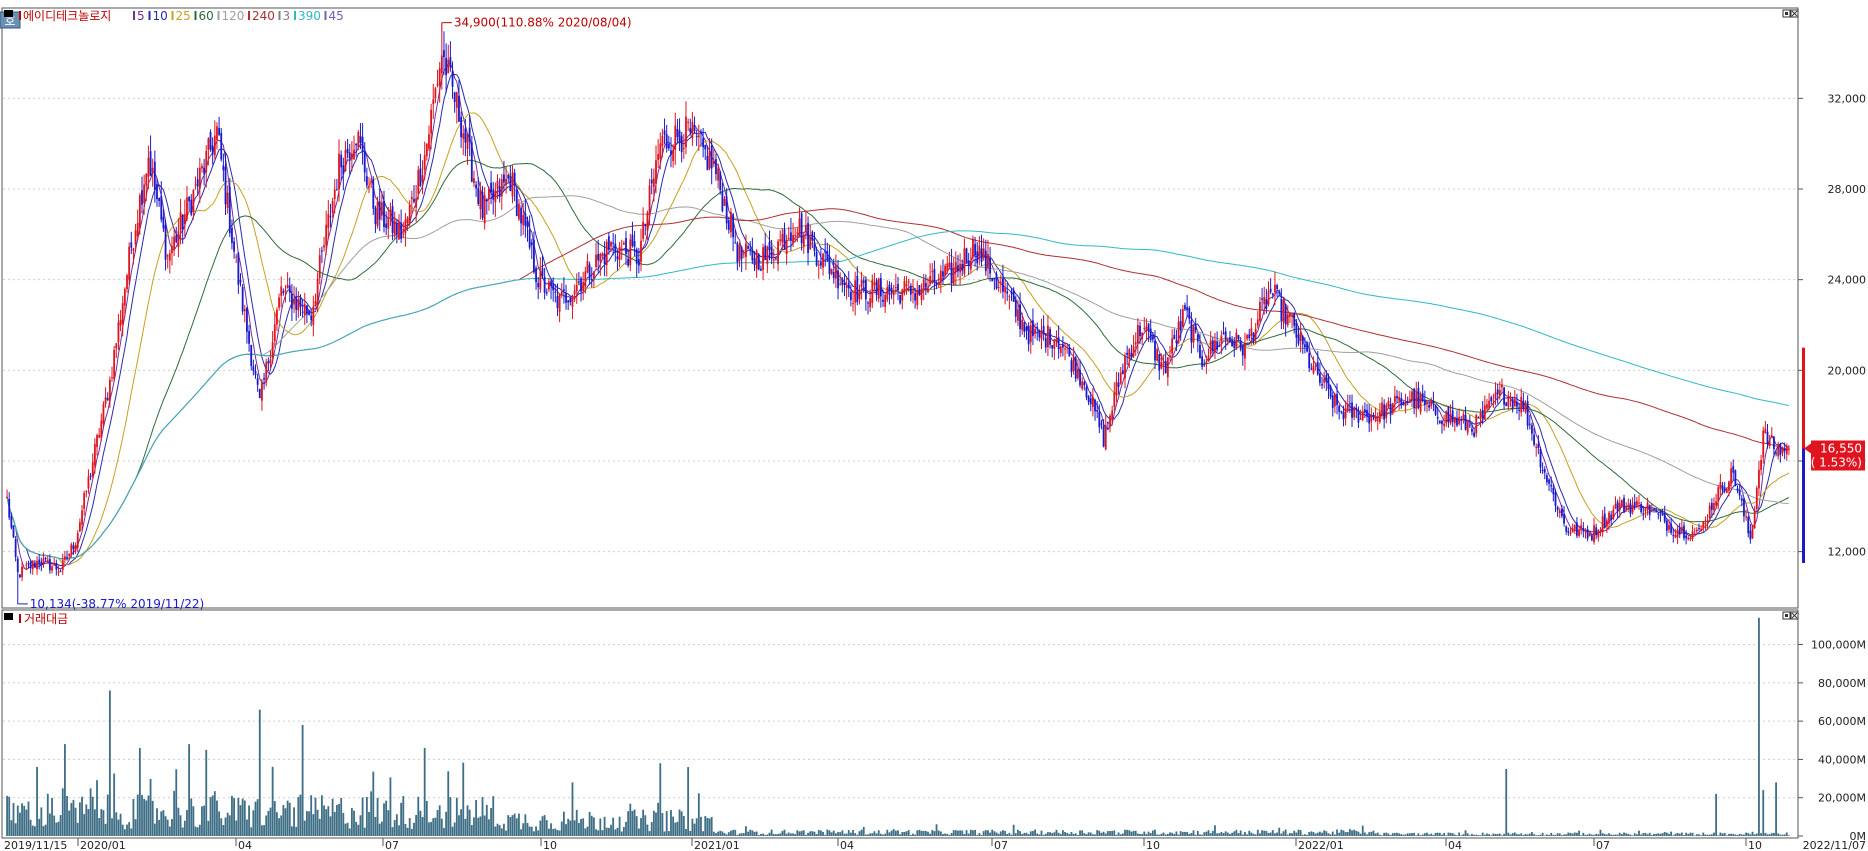 The width and height of the screenshot is (1868, 851). Describe the element at coordinates (1790, 615) in the screenshot. I see `volume-panel-window-buttons` at that location.